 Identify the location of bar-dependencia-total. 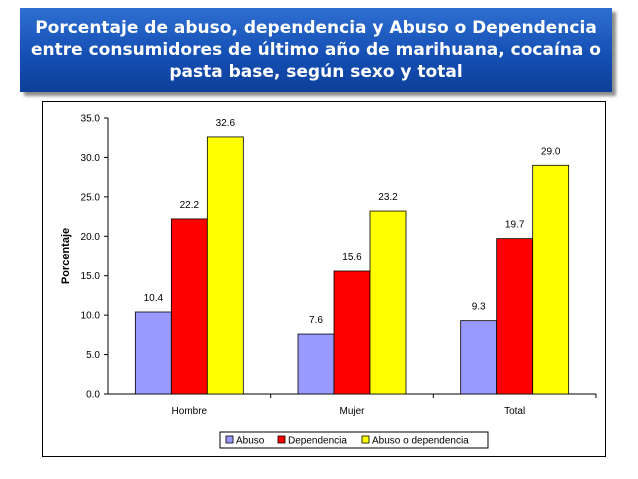
(515, 316).